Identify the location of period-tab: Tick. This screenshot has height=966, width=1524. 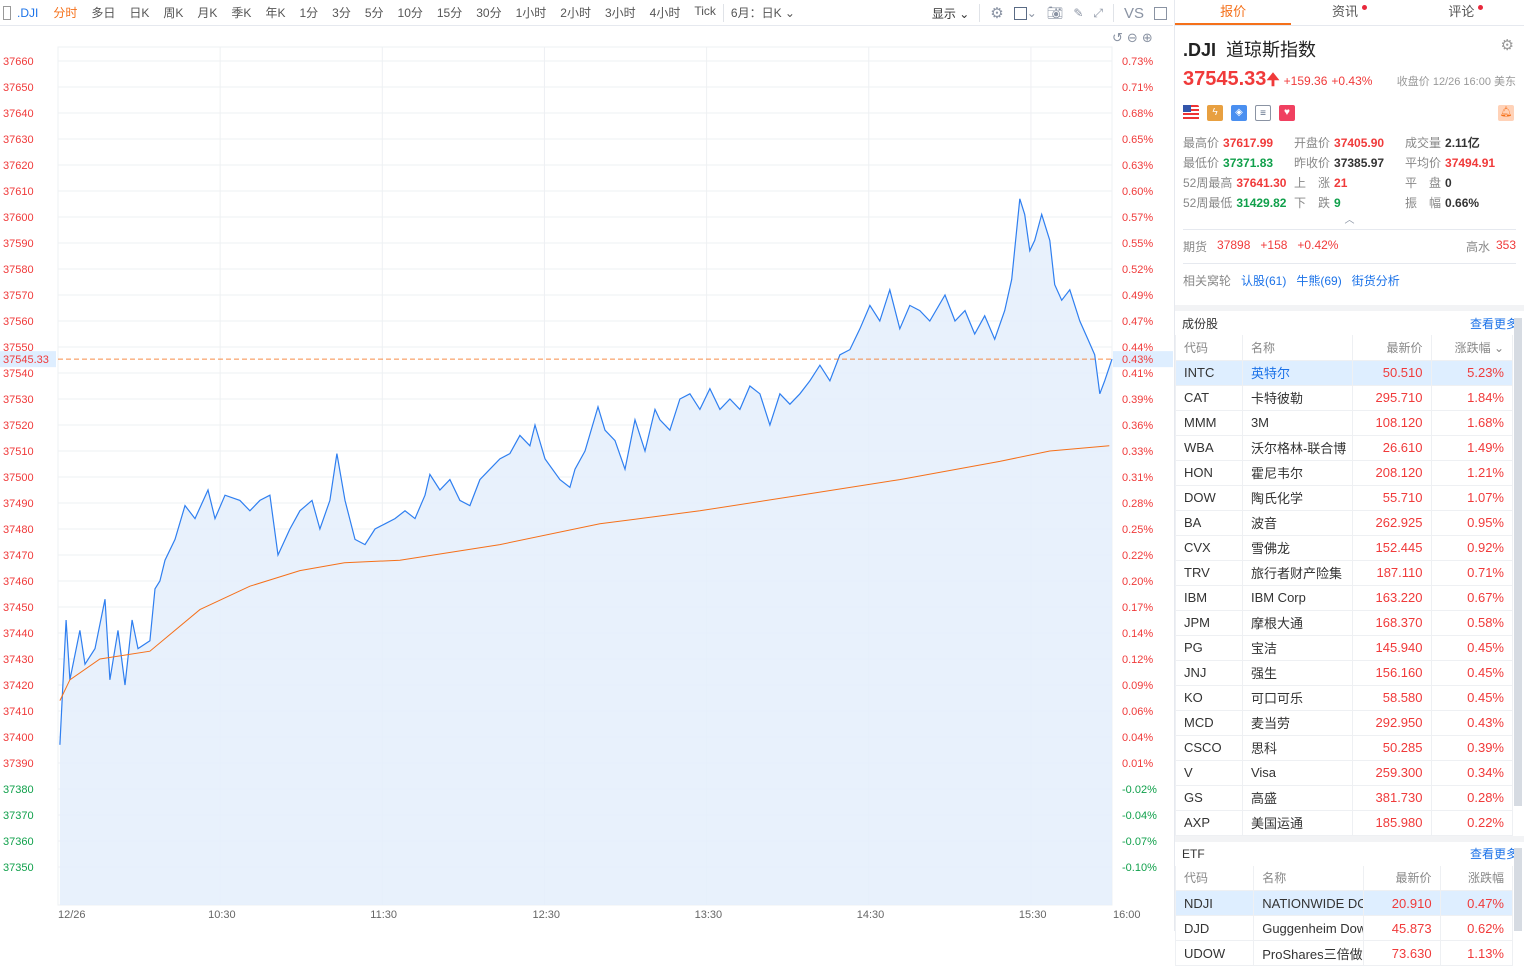
(705, 12).